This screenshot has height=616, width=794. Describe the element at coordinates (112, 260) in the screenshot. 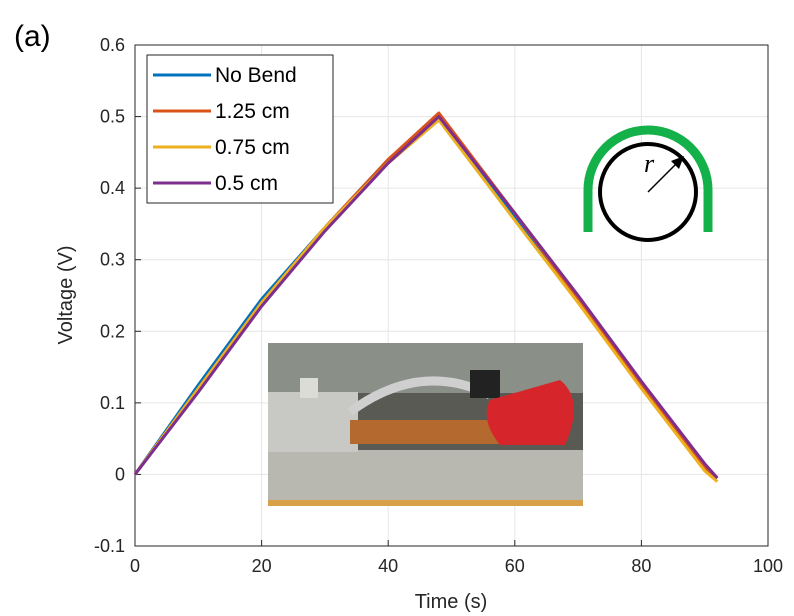

I see `y-tick-label: 0.3` at that location.